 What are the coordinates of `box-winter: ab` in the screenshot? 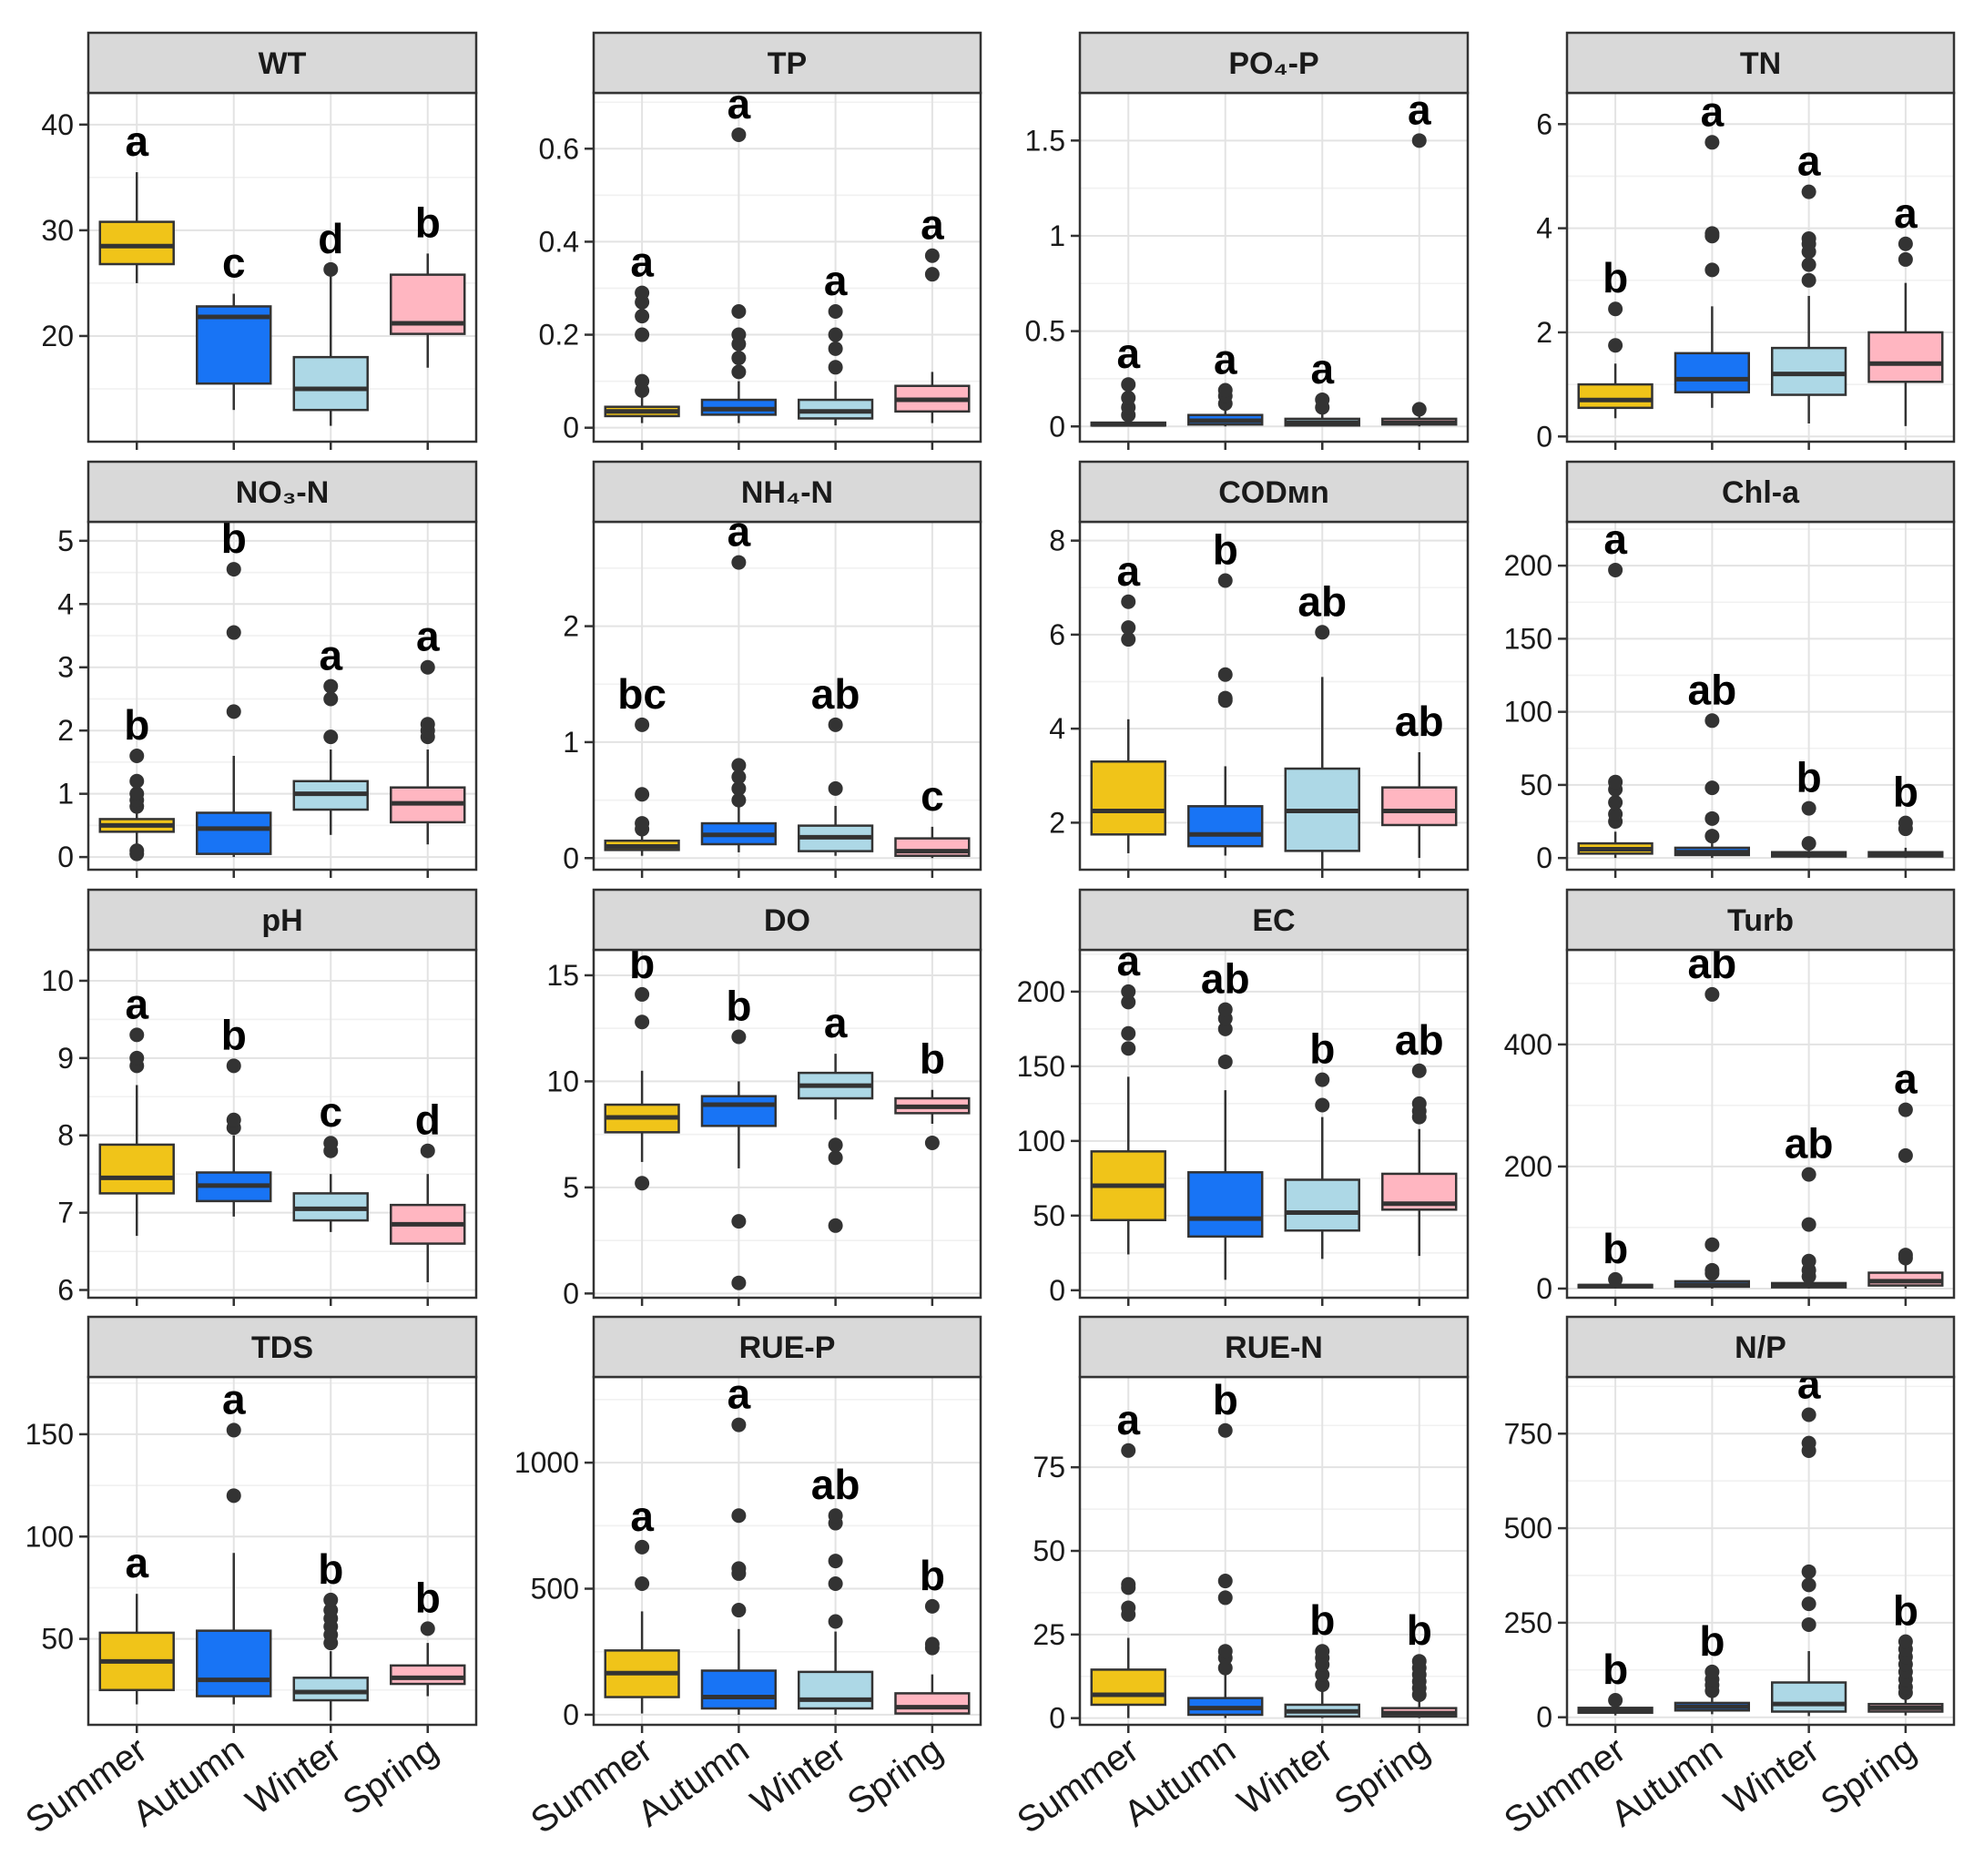 It's located at (1809, 1204).